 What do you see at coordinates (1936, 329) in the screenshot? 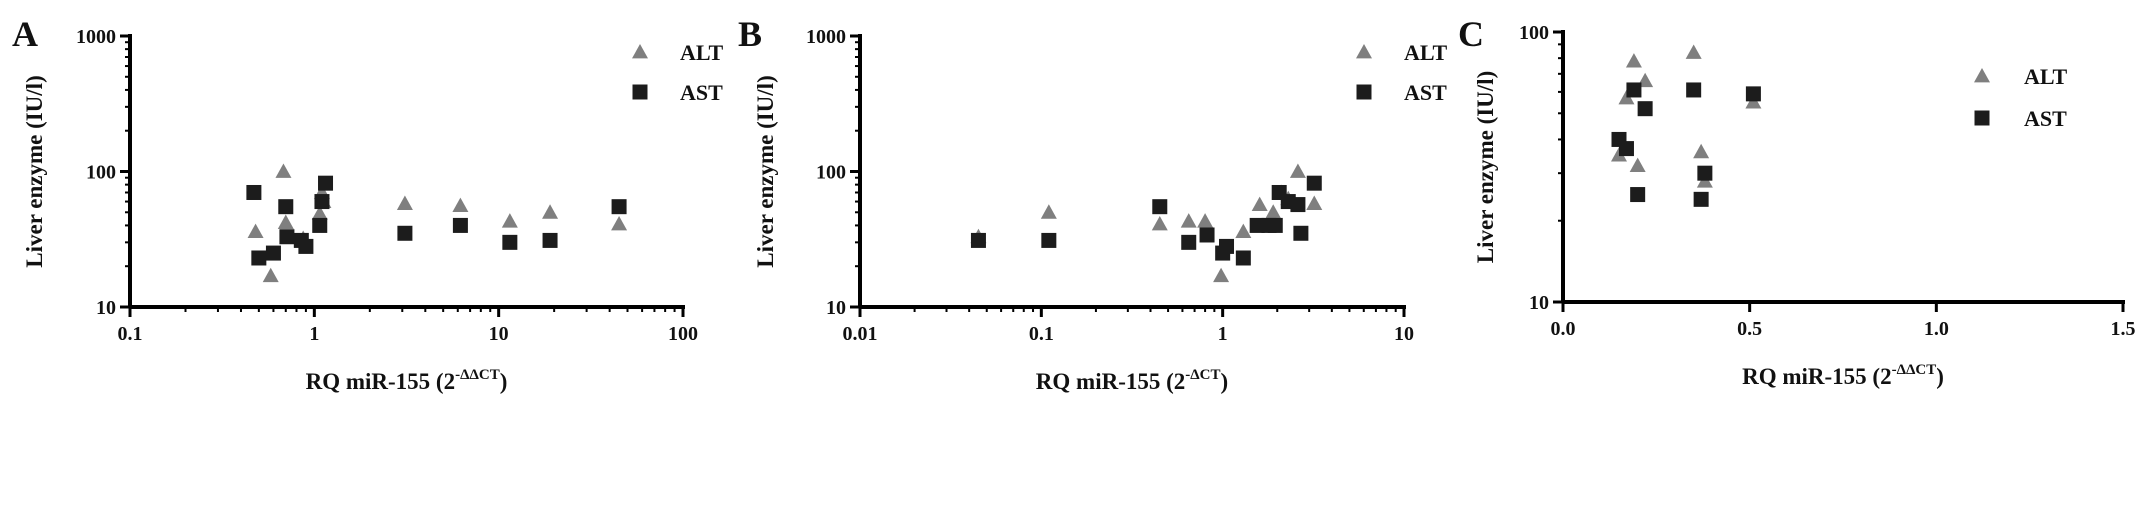
I see `x-tick-label: 1.0` at bounding box center [1936, 329].